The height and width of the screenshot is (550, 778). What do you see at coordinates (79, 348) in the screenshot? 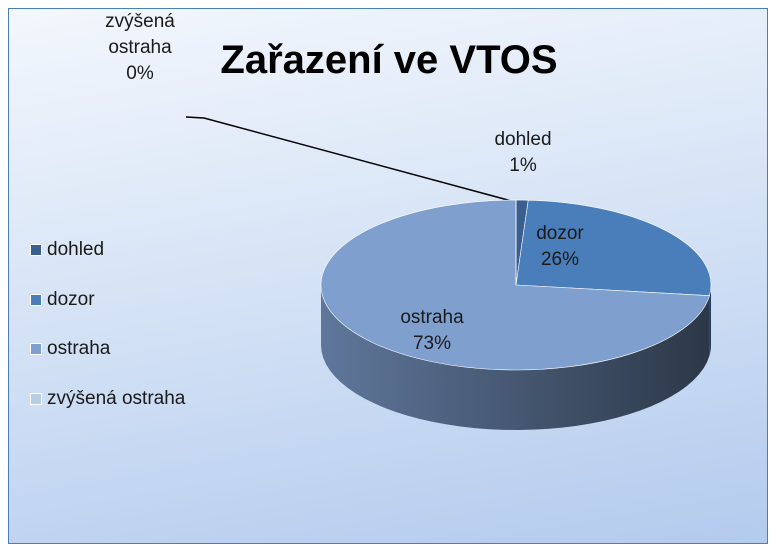
I see `legend-label: ostraha` at bounding box center [79, 348].